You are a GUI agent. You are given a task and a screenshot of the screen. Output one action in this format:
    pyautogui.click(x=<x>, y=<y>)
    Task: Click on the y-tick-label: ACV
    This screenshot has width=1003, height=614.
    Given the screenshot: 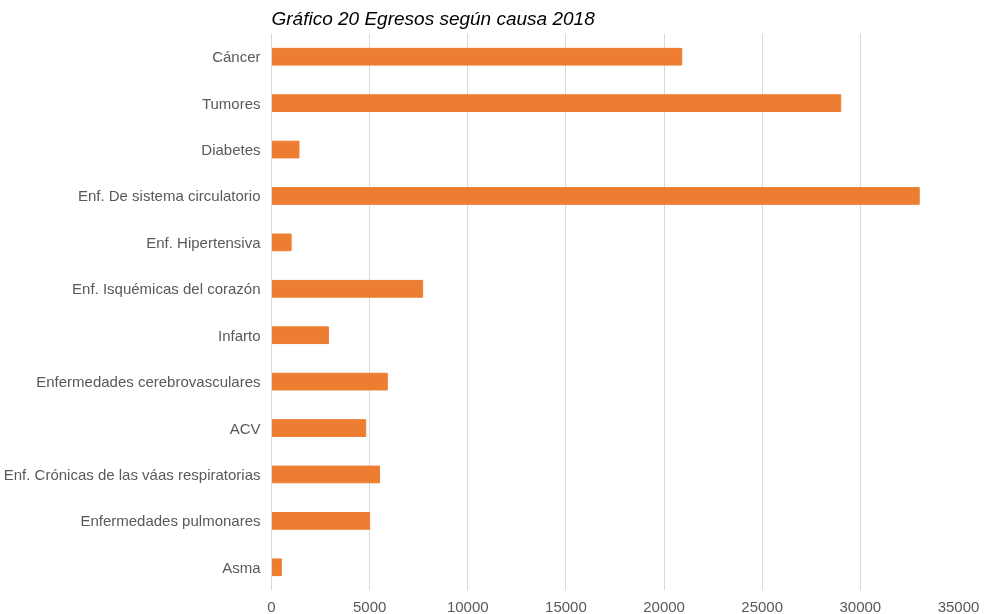 What is the action you would take?
    pyautogui.click(x=245, y=428)
    